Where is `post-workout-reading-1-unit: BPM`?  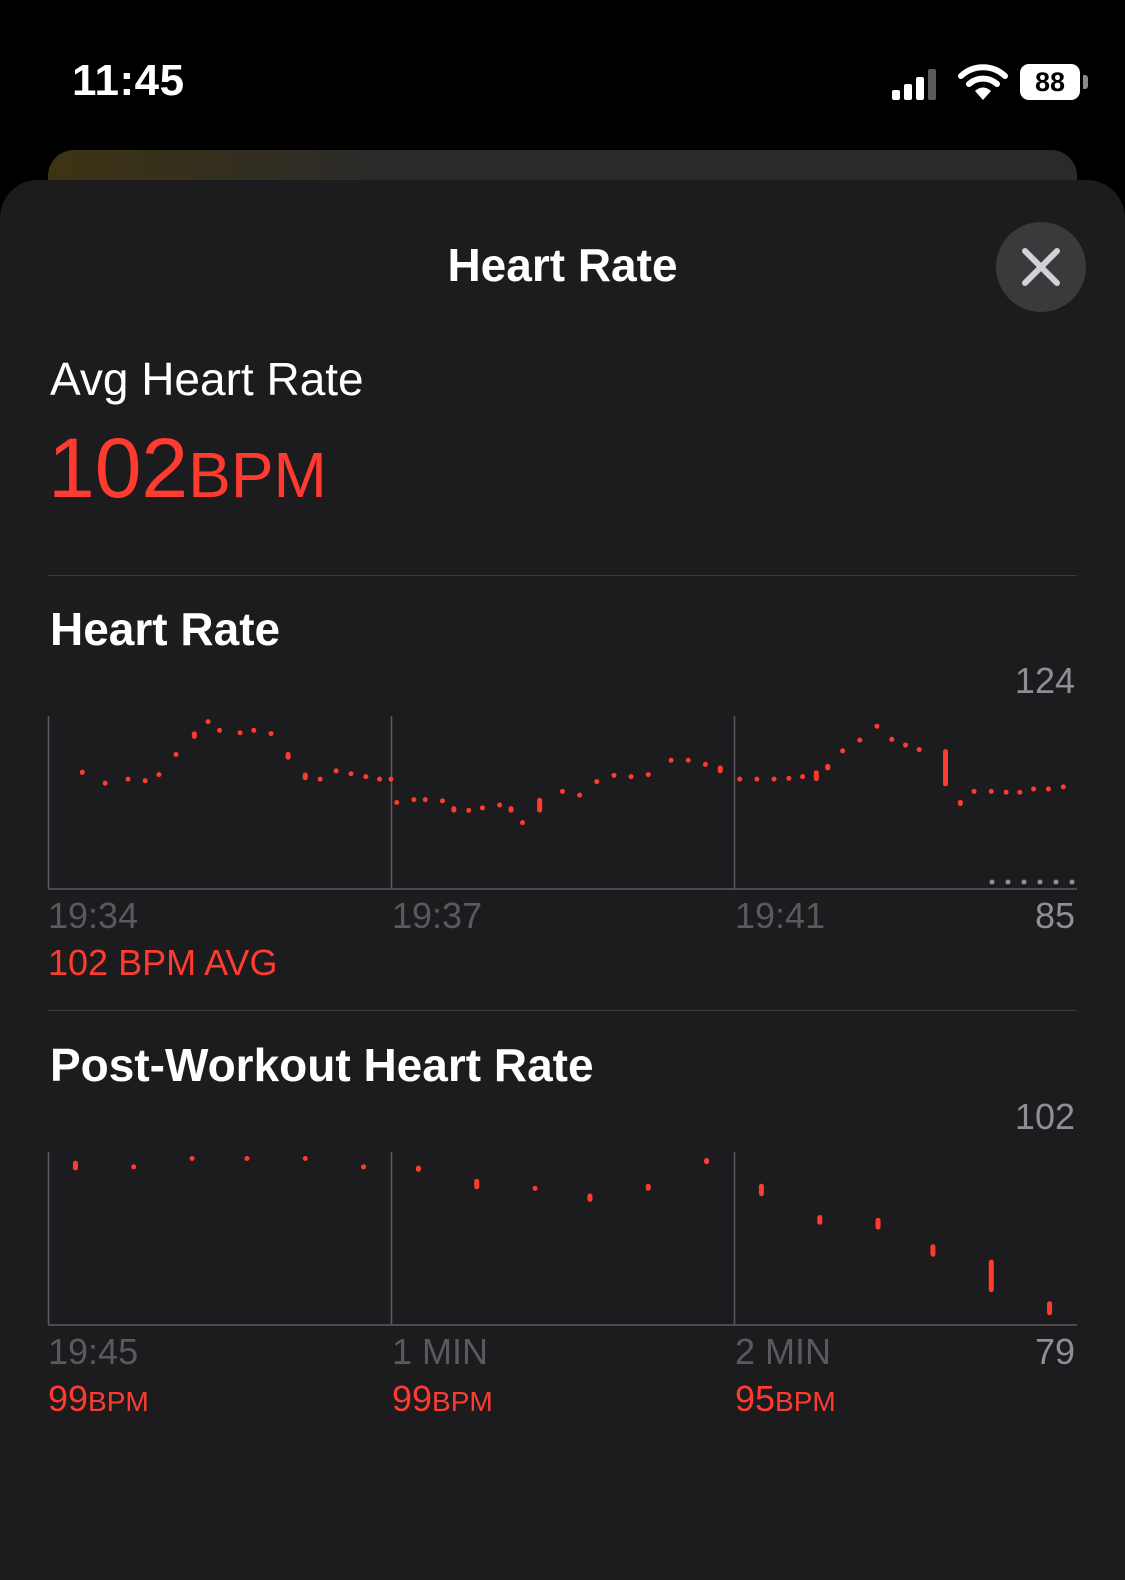 post-workout-reading-1-unit: BPM is located at coordinates (118, 1401).